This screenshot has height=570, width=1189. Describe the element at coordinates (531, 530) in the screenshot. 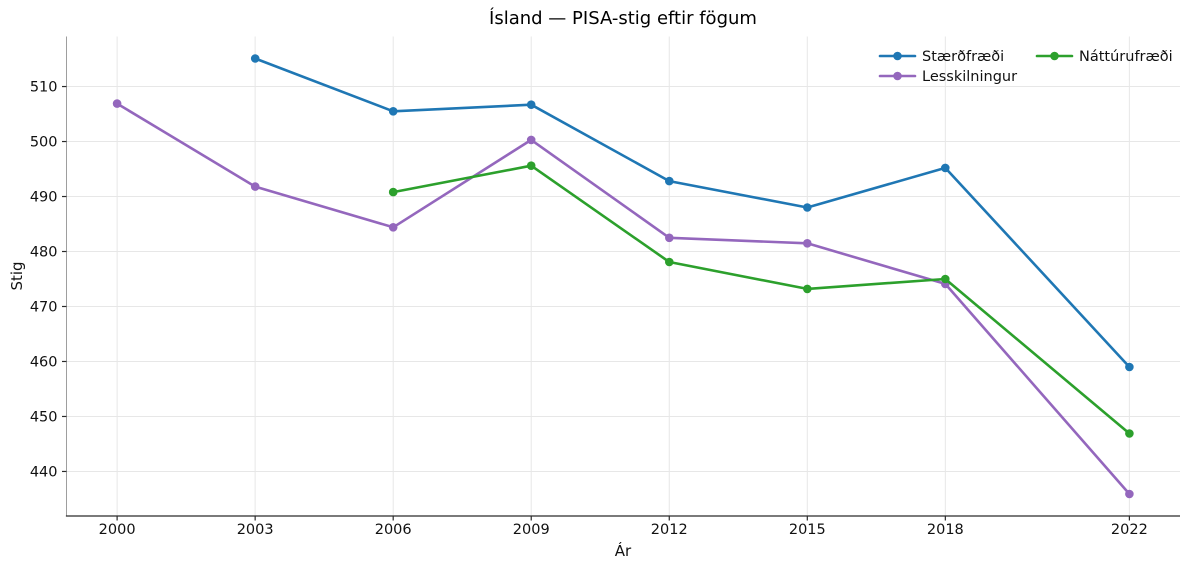

I see `x-tick-label: 2009` at that location.